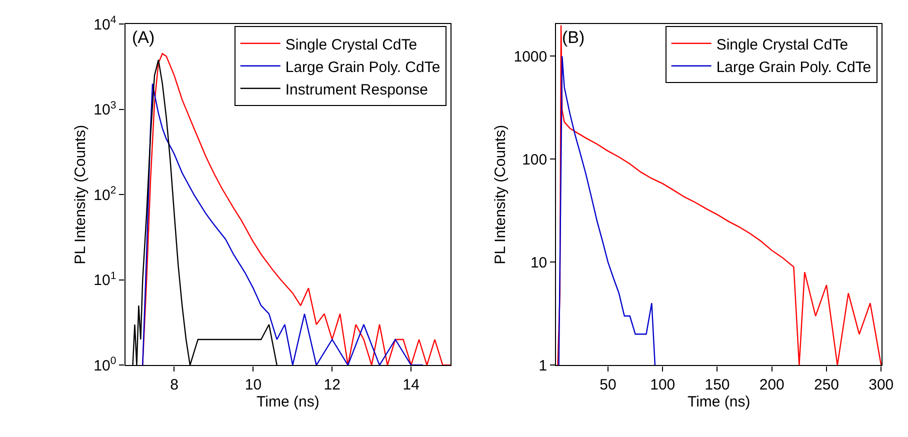 The image size is (908, 437). What do you see at coordinates (105, 24) in the screenshot?
I see `y-tick-label: 10$^{4}$` at bounding box center [105, 24].